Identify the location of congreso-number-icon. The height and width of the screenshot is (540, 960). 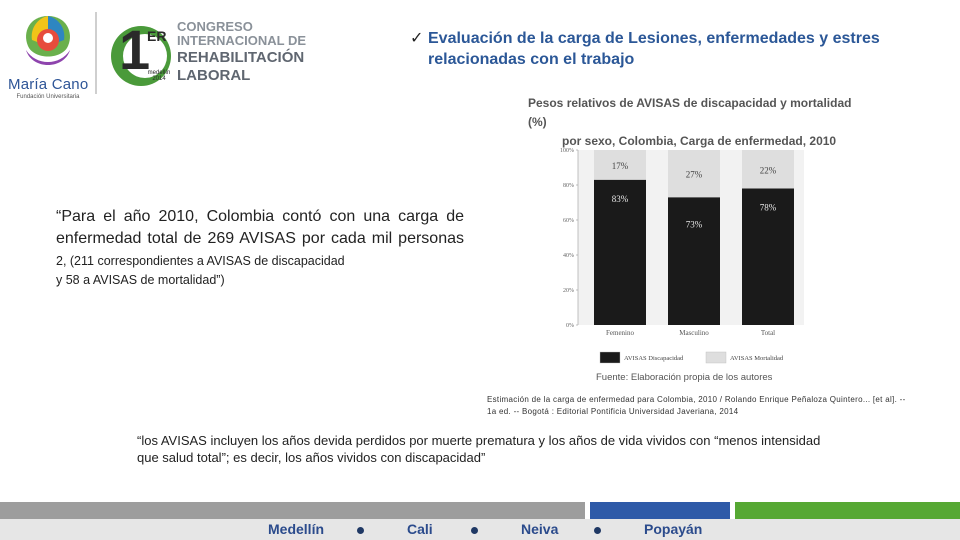
(141, 56).